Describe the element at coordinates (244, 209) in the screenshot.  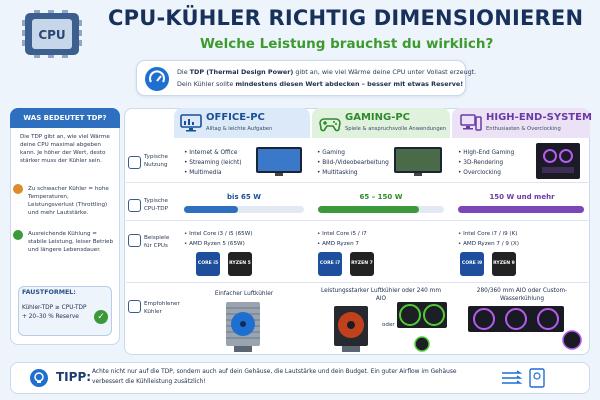
I see `tdp-bar-office` at that location.